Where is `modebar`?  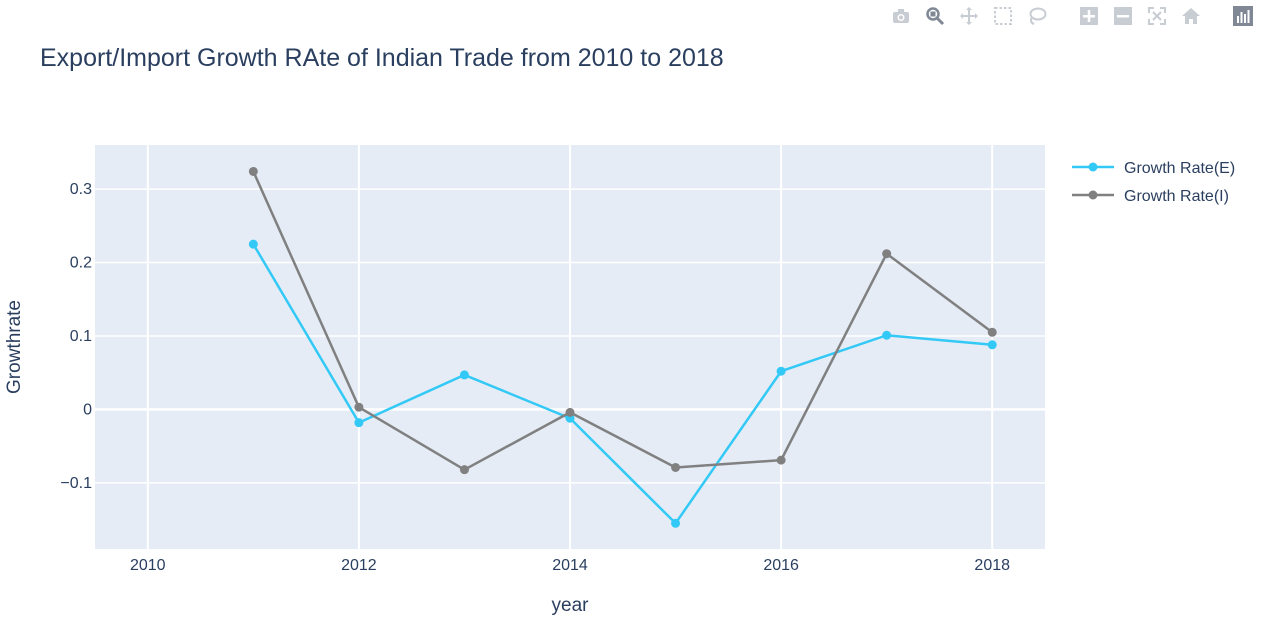
modebar is located at coordinates (1072, 16).